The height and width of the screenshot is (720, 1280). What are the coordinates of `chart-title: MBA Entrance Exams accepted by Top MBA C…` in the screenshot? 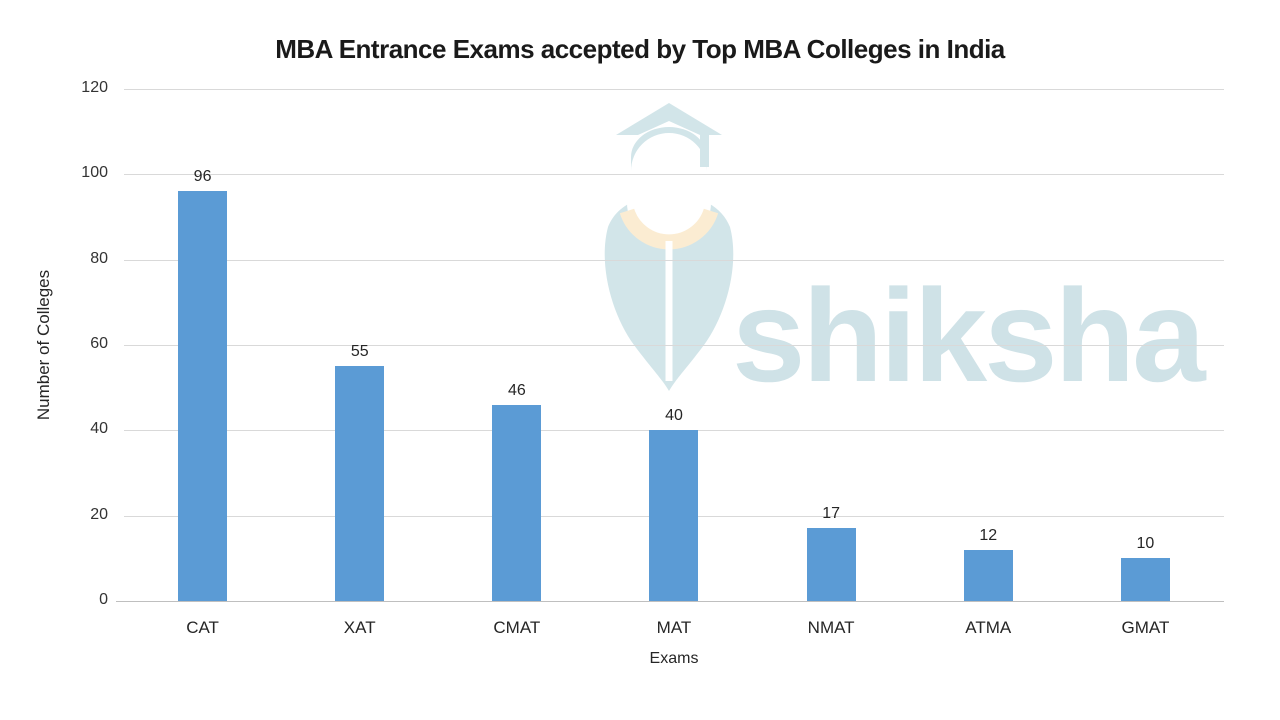 It's located at (640, 49).